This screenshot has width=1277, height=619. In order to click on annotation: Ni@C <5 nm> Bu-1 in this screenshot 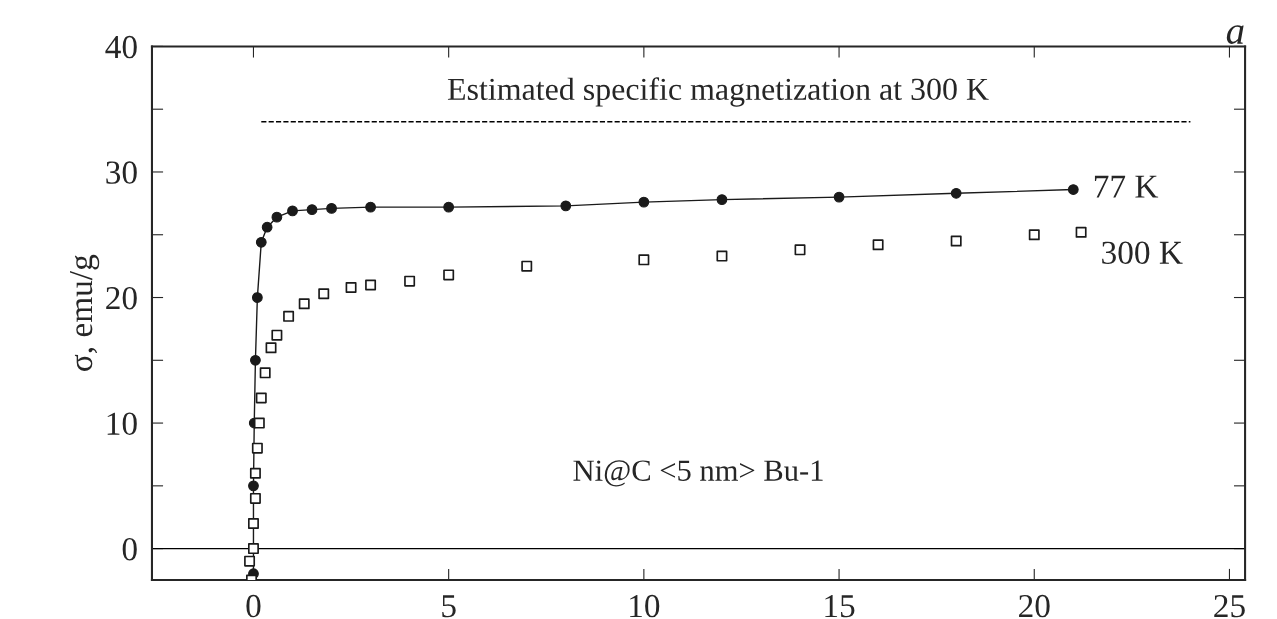, I will do `click(698, 473)`.